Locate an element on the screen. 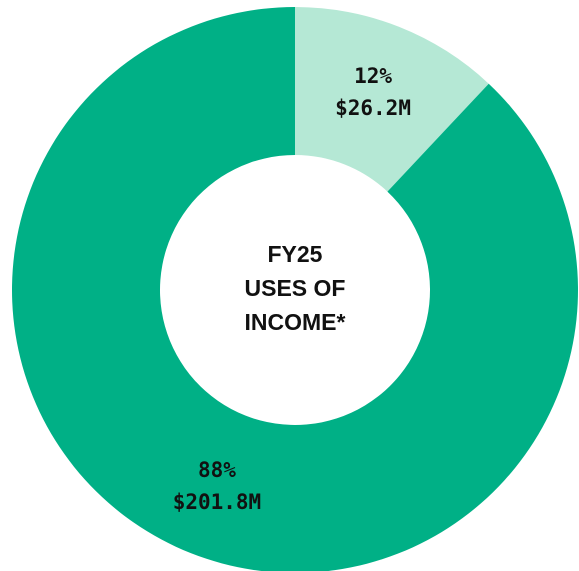  center-title: INCOME* is located at coordinates (295, 322).